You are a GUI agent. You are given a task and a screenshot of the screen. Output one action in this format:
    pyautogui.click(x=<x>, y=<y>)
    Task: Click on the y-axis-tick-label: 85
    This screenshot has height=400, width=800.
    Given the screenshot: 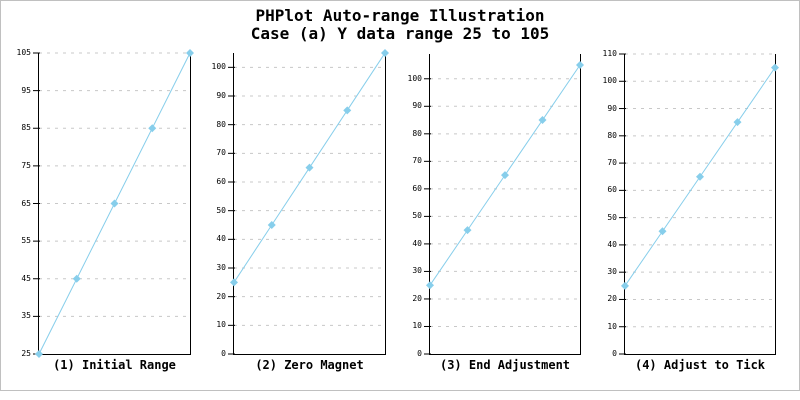 What is the action you would take?
    pyautogui.click(x=26, y=128)
    